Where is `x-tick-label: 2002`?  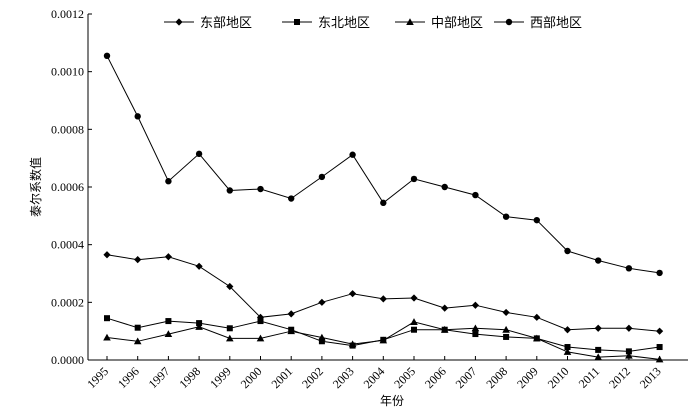 x-tick-label: 2002 is located at coordinates (312, 377).